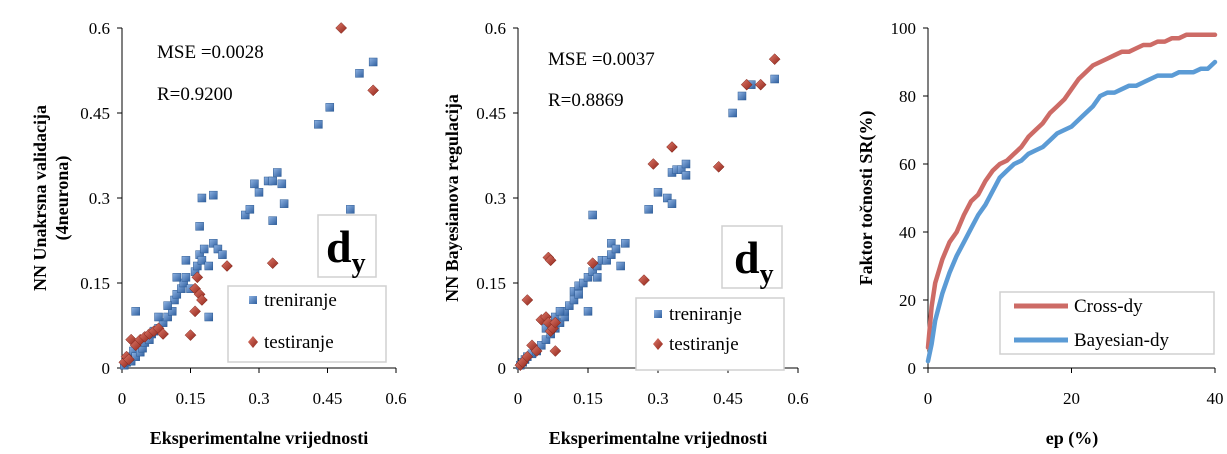  What do you see at coordinates (588, 398) in the screenshot?
I see `chart-2-x-tick-label: 0.15` at bounding box center [588, 398].